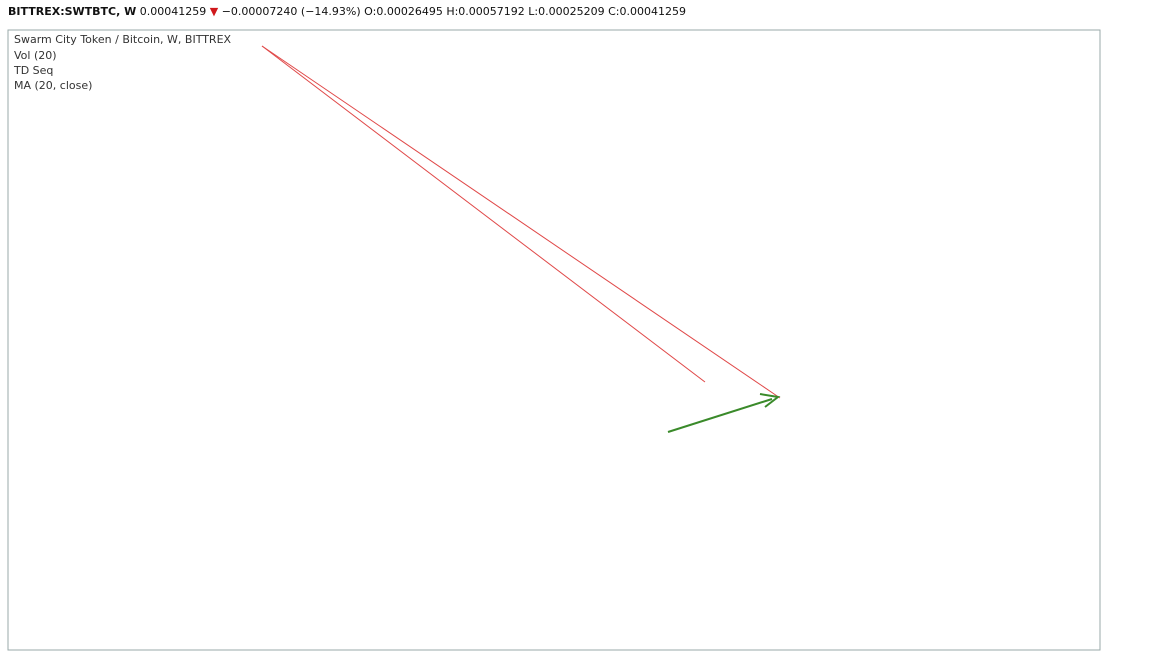 This screenshot has height=666, width=1174. I want to click on change: −0.00007240 (−14.93%), so click(291, 11).